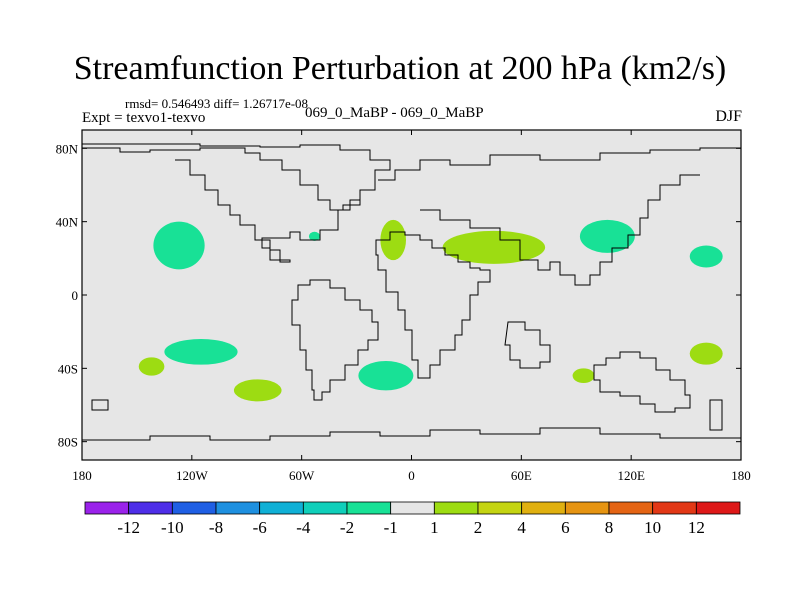 This screenshot has width=800, height=600. I want to click on colorbar-label: 1, so click(434, 527).